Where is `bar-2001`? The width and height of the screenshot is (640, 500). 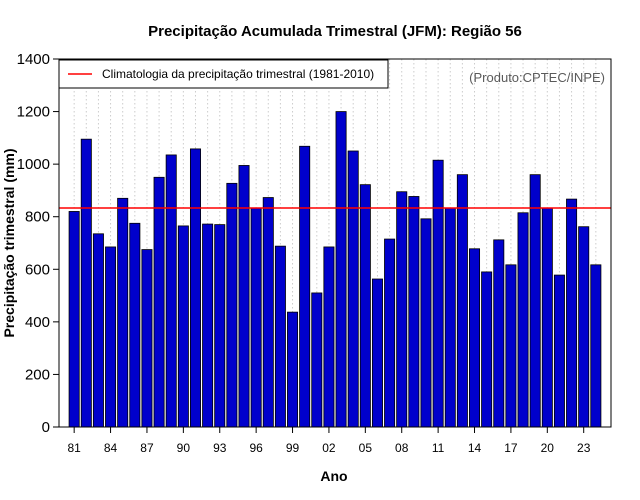
bar-2001 is located at coordinates (317, 360).